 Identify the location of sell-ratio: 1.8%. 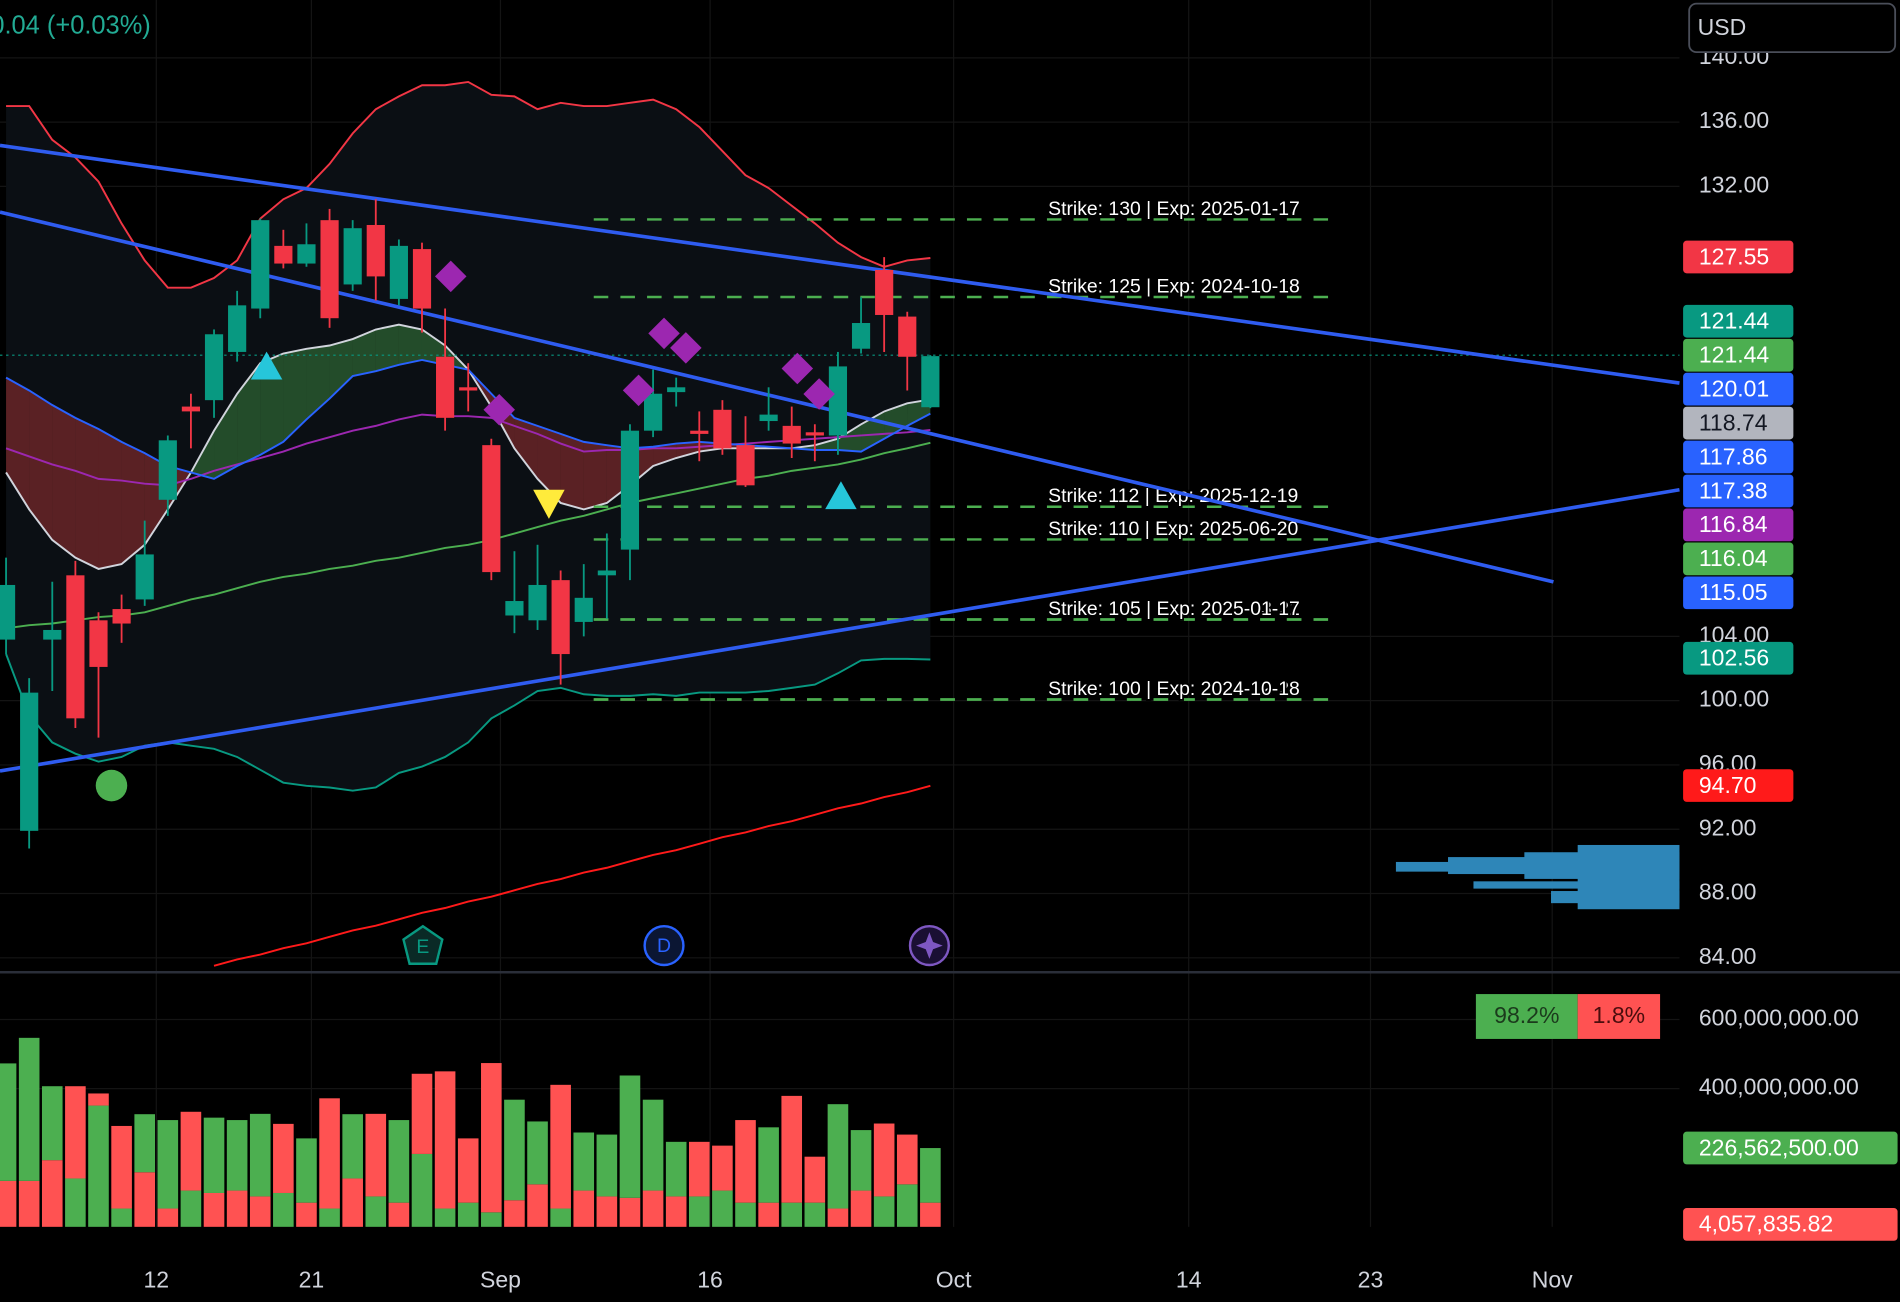
(1619, 1015).